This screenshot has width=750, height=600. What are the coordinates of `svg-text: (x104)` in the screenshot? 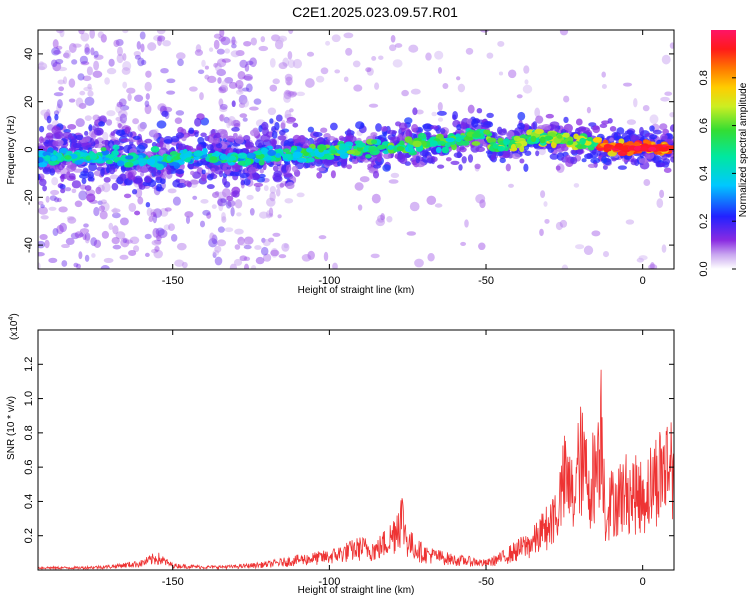 It's located at (14, 326).